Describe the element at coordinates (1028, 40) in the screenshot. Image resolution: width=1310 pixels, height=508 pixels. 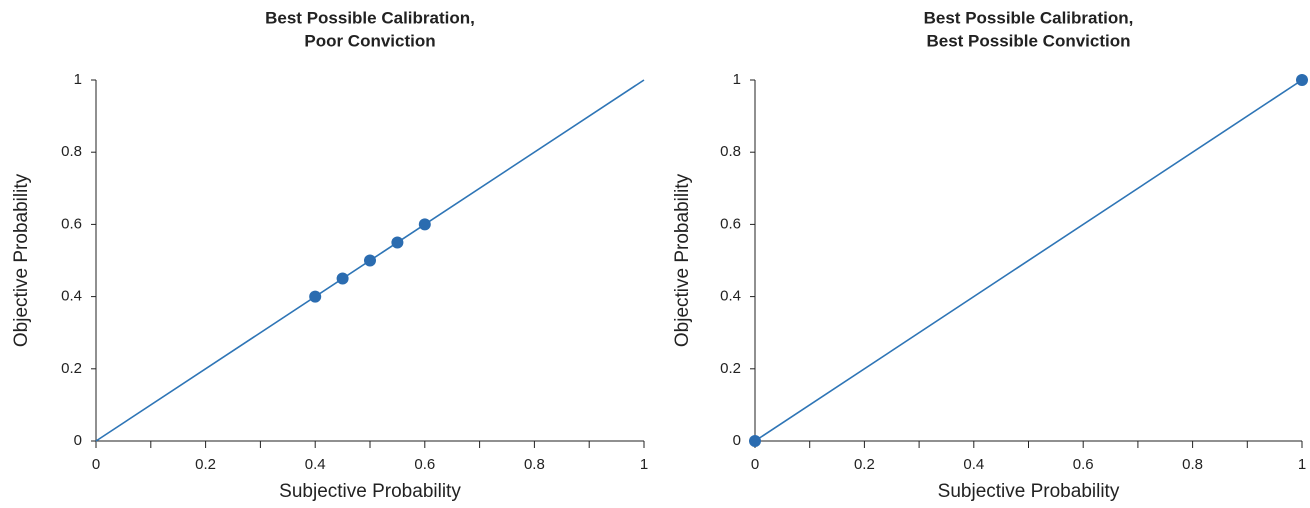
I see `chart-title: Best Possible Conviction` at that location.